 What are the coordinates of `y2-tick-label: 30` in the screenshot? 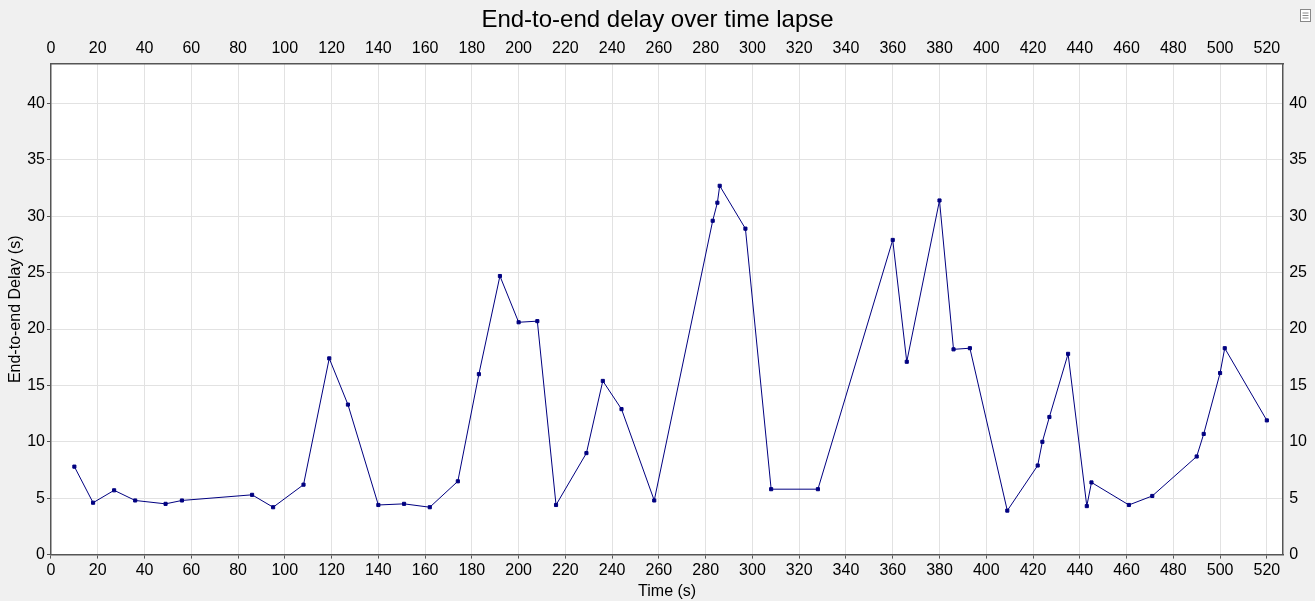 It's located at (1298, 215).